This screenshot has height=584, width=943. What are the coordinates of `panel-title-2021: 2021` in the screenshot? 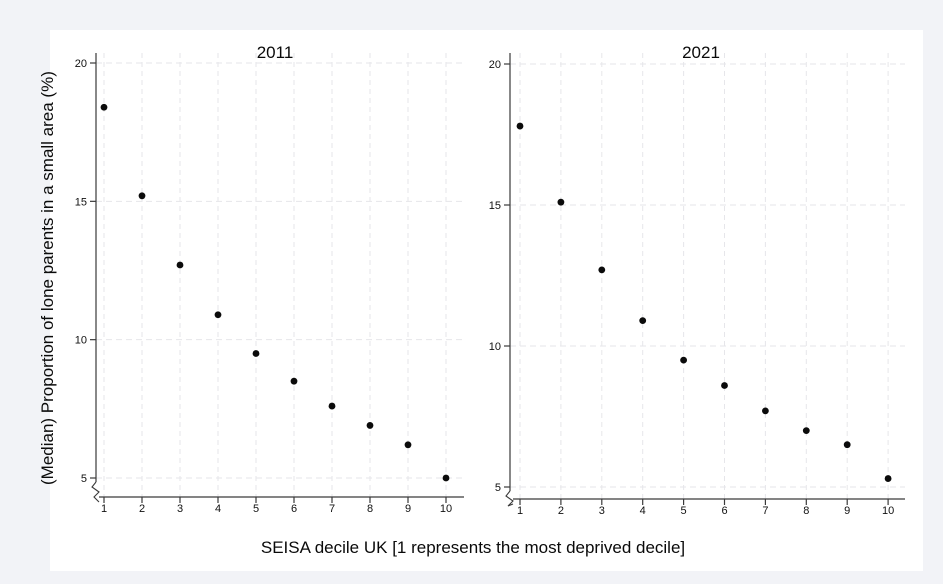 It's located at (701, 52).